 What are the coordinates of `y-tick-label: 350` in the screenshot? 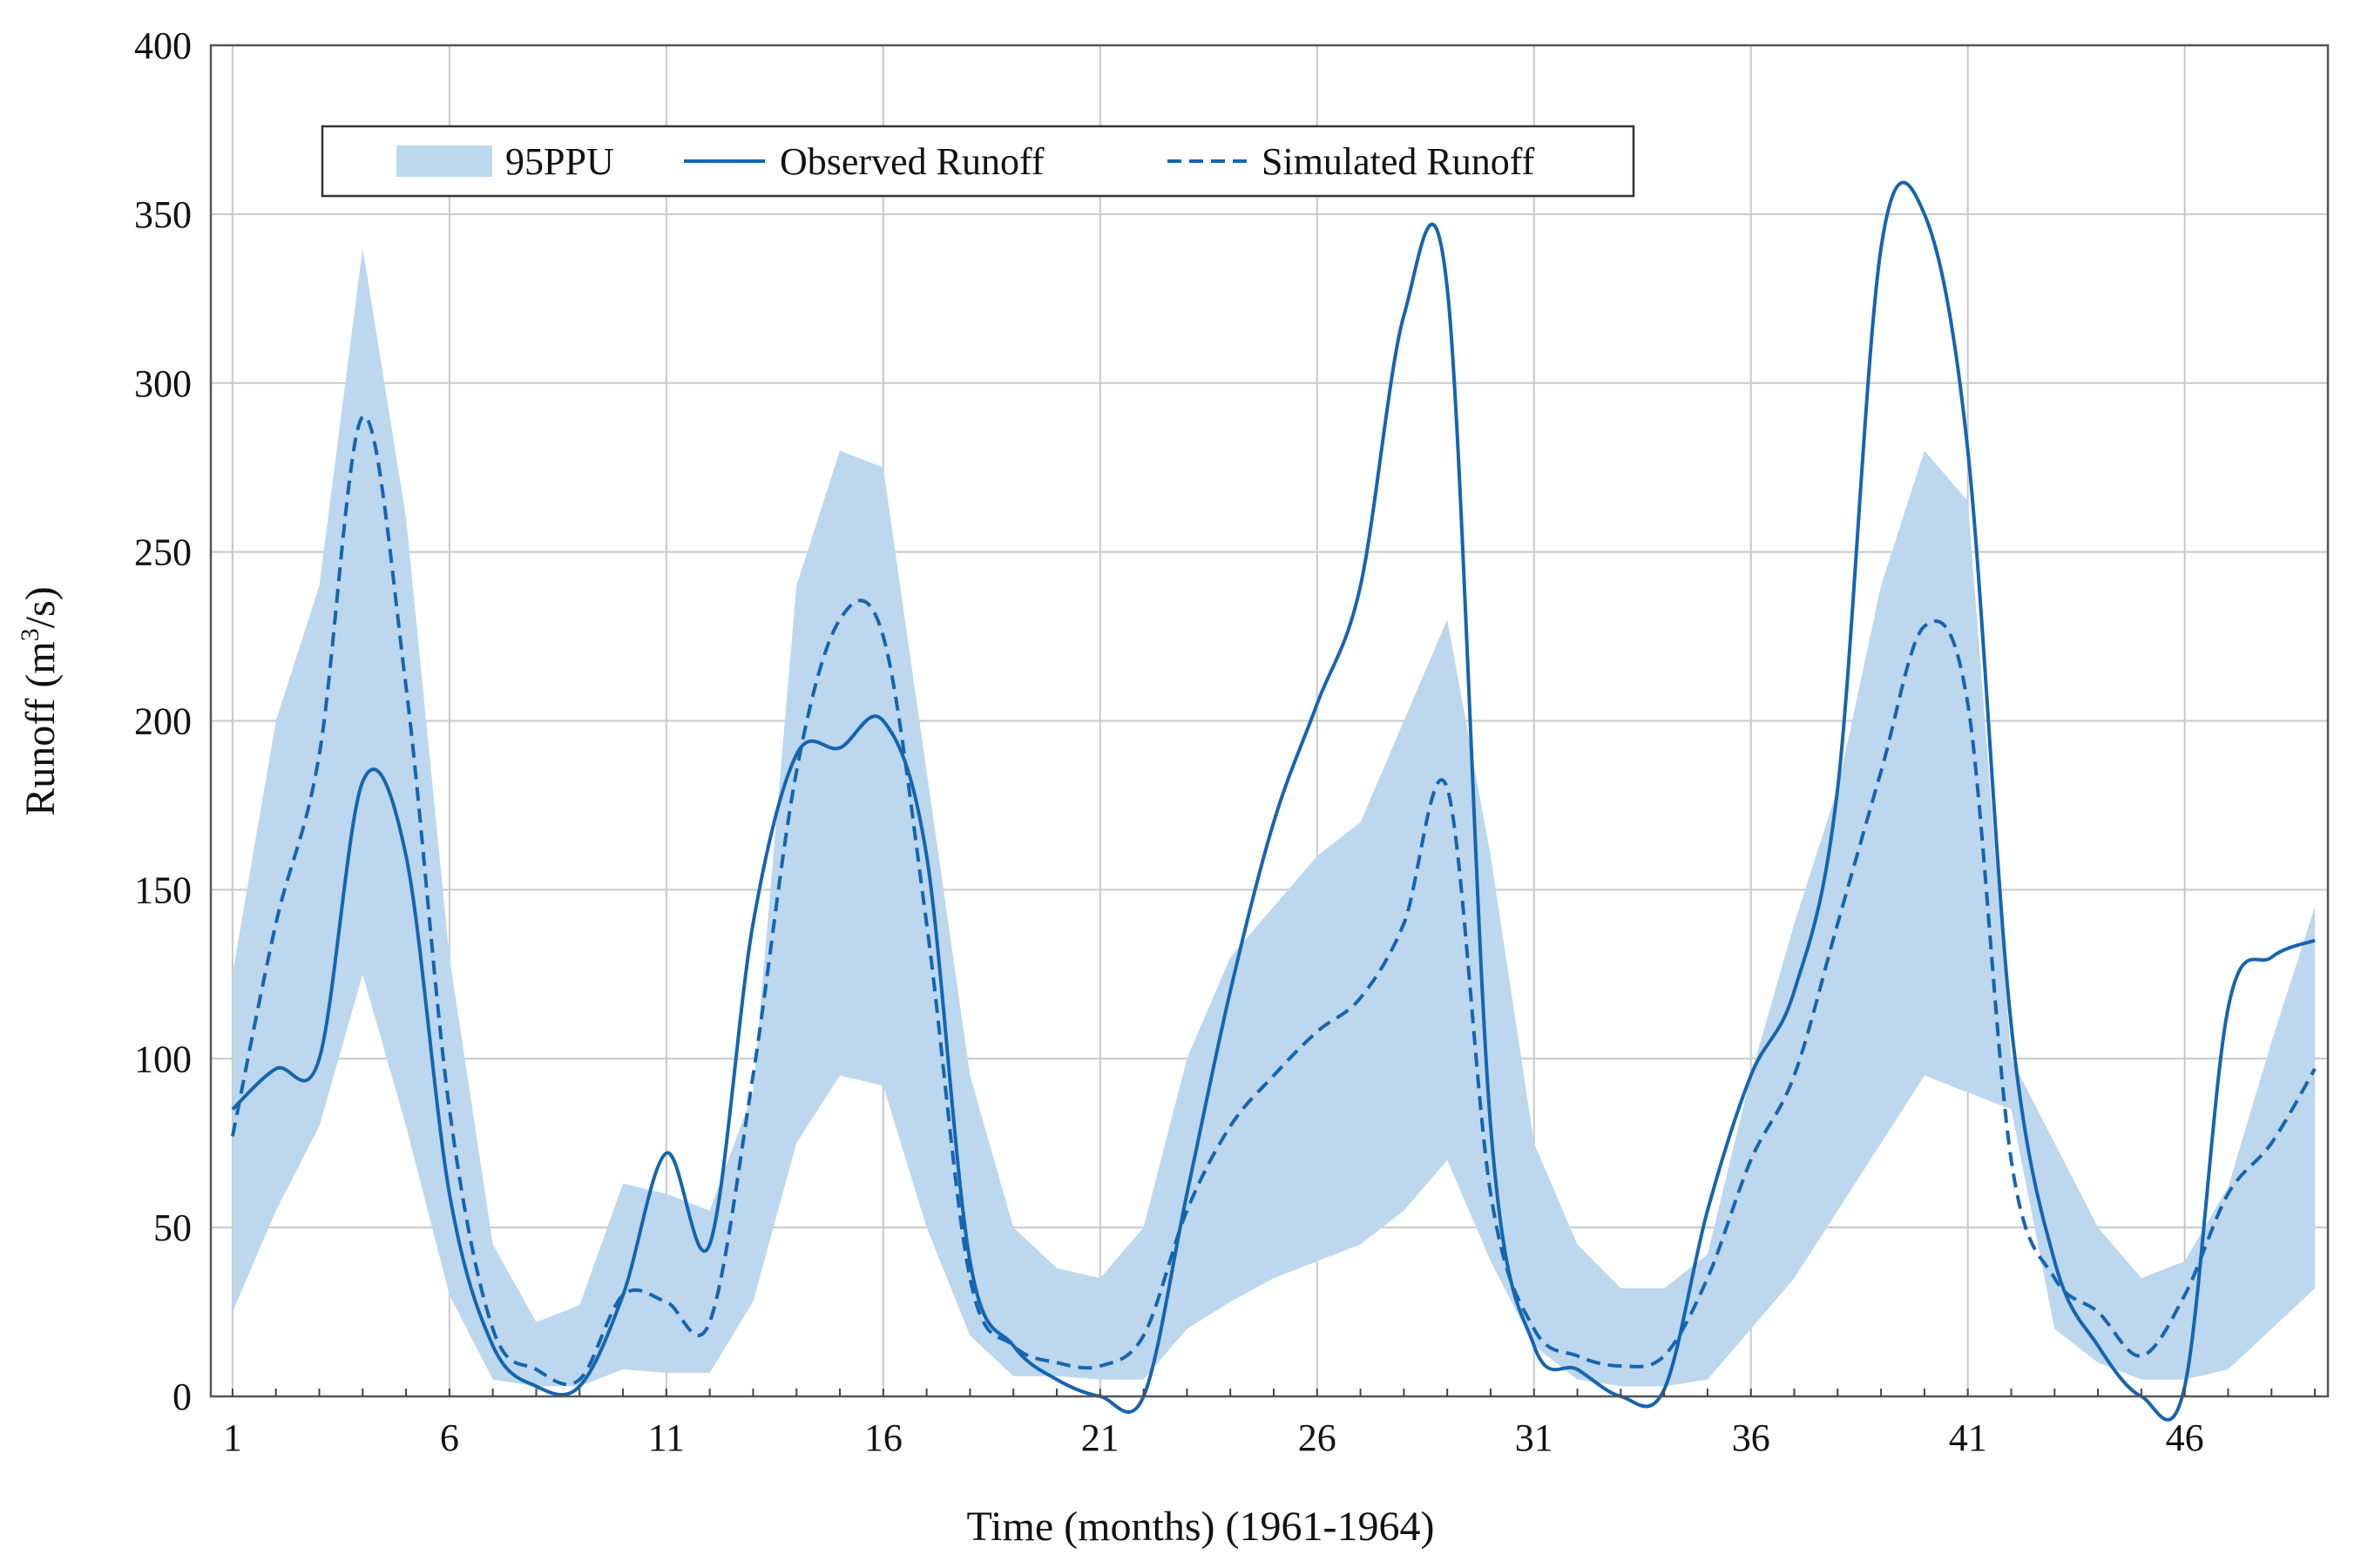 It's located at (163, 215).